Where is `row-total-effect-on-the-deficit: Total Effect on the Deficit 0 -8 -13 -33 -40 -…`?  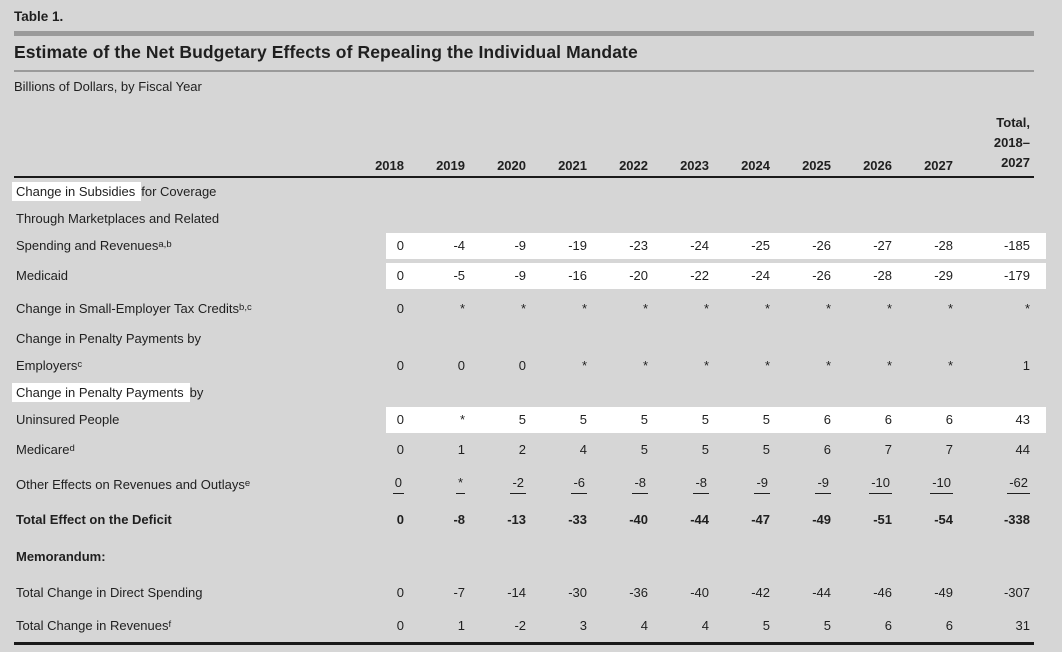
row-total-effect-on-the-deficit: Total Effect on the Deficit 0 -8 -13 -33 -40 -… is located at coordinates (530, 519).